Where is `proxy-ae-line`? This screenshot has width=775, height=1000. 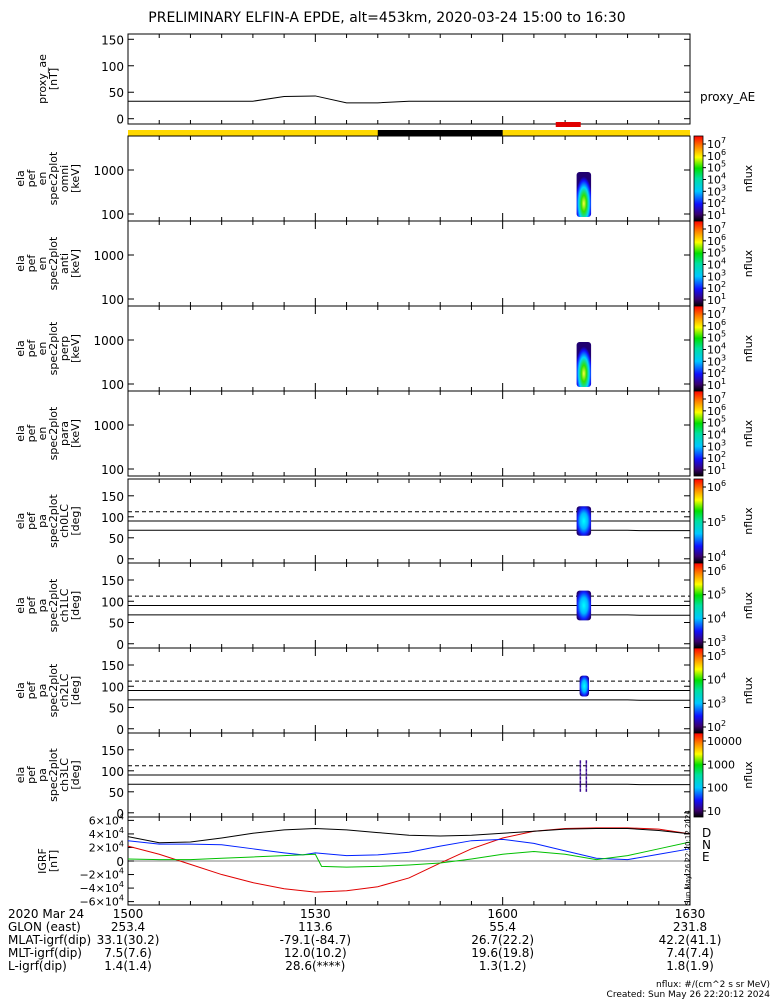
proxy-ae-line is located at coordinates (409, 99).